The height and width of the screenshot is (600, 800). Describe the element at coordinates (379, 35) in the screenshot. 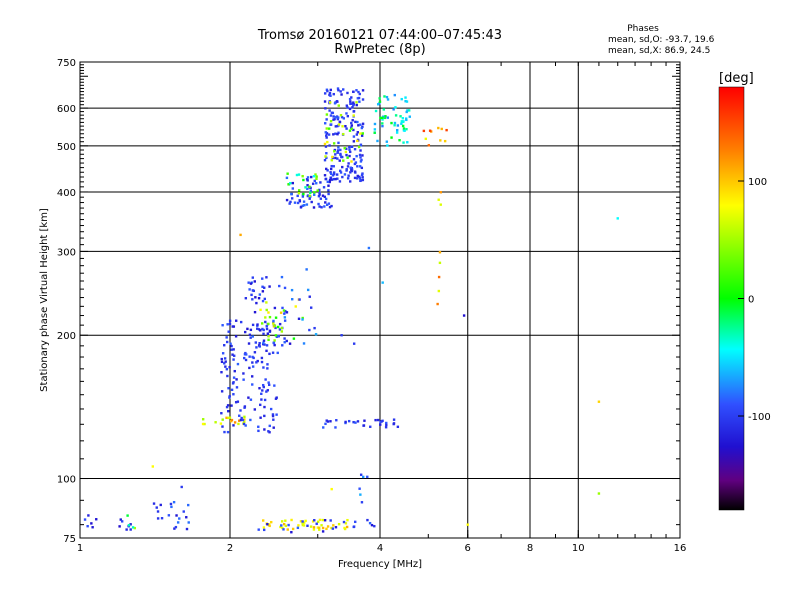

I see `chart-title: Tromsø 20160121 07:44:00–07:45:43` at that location.